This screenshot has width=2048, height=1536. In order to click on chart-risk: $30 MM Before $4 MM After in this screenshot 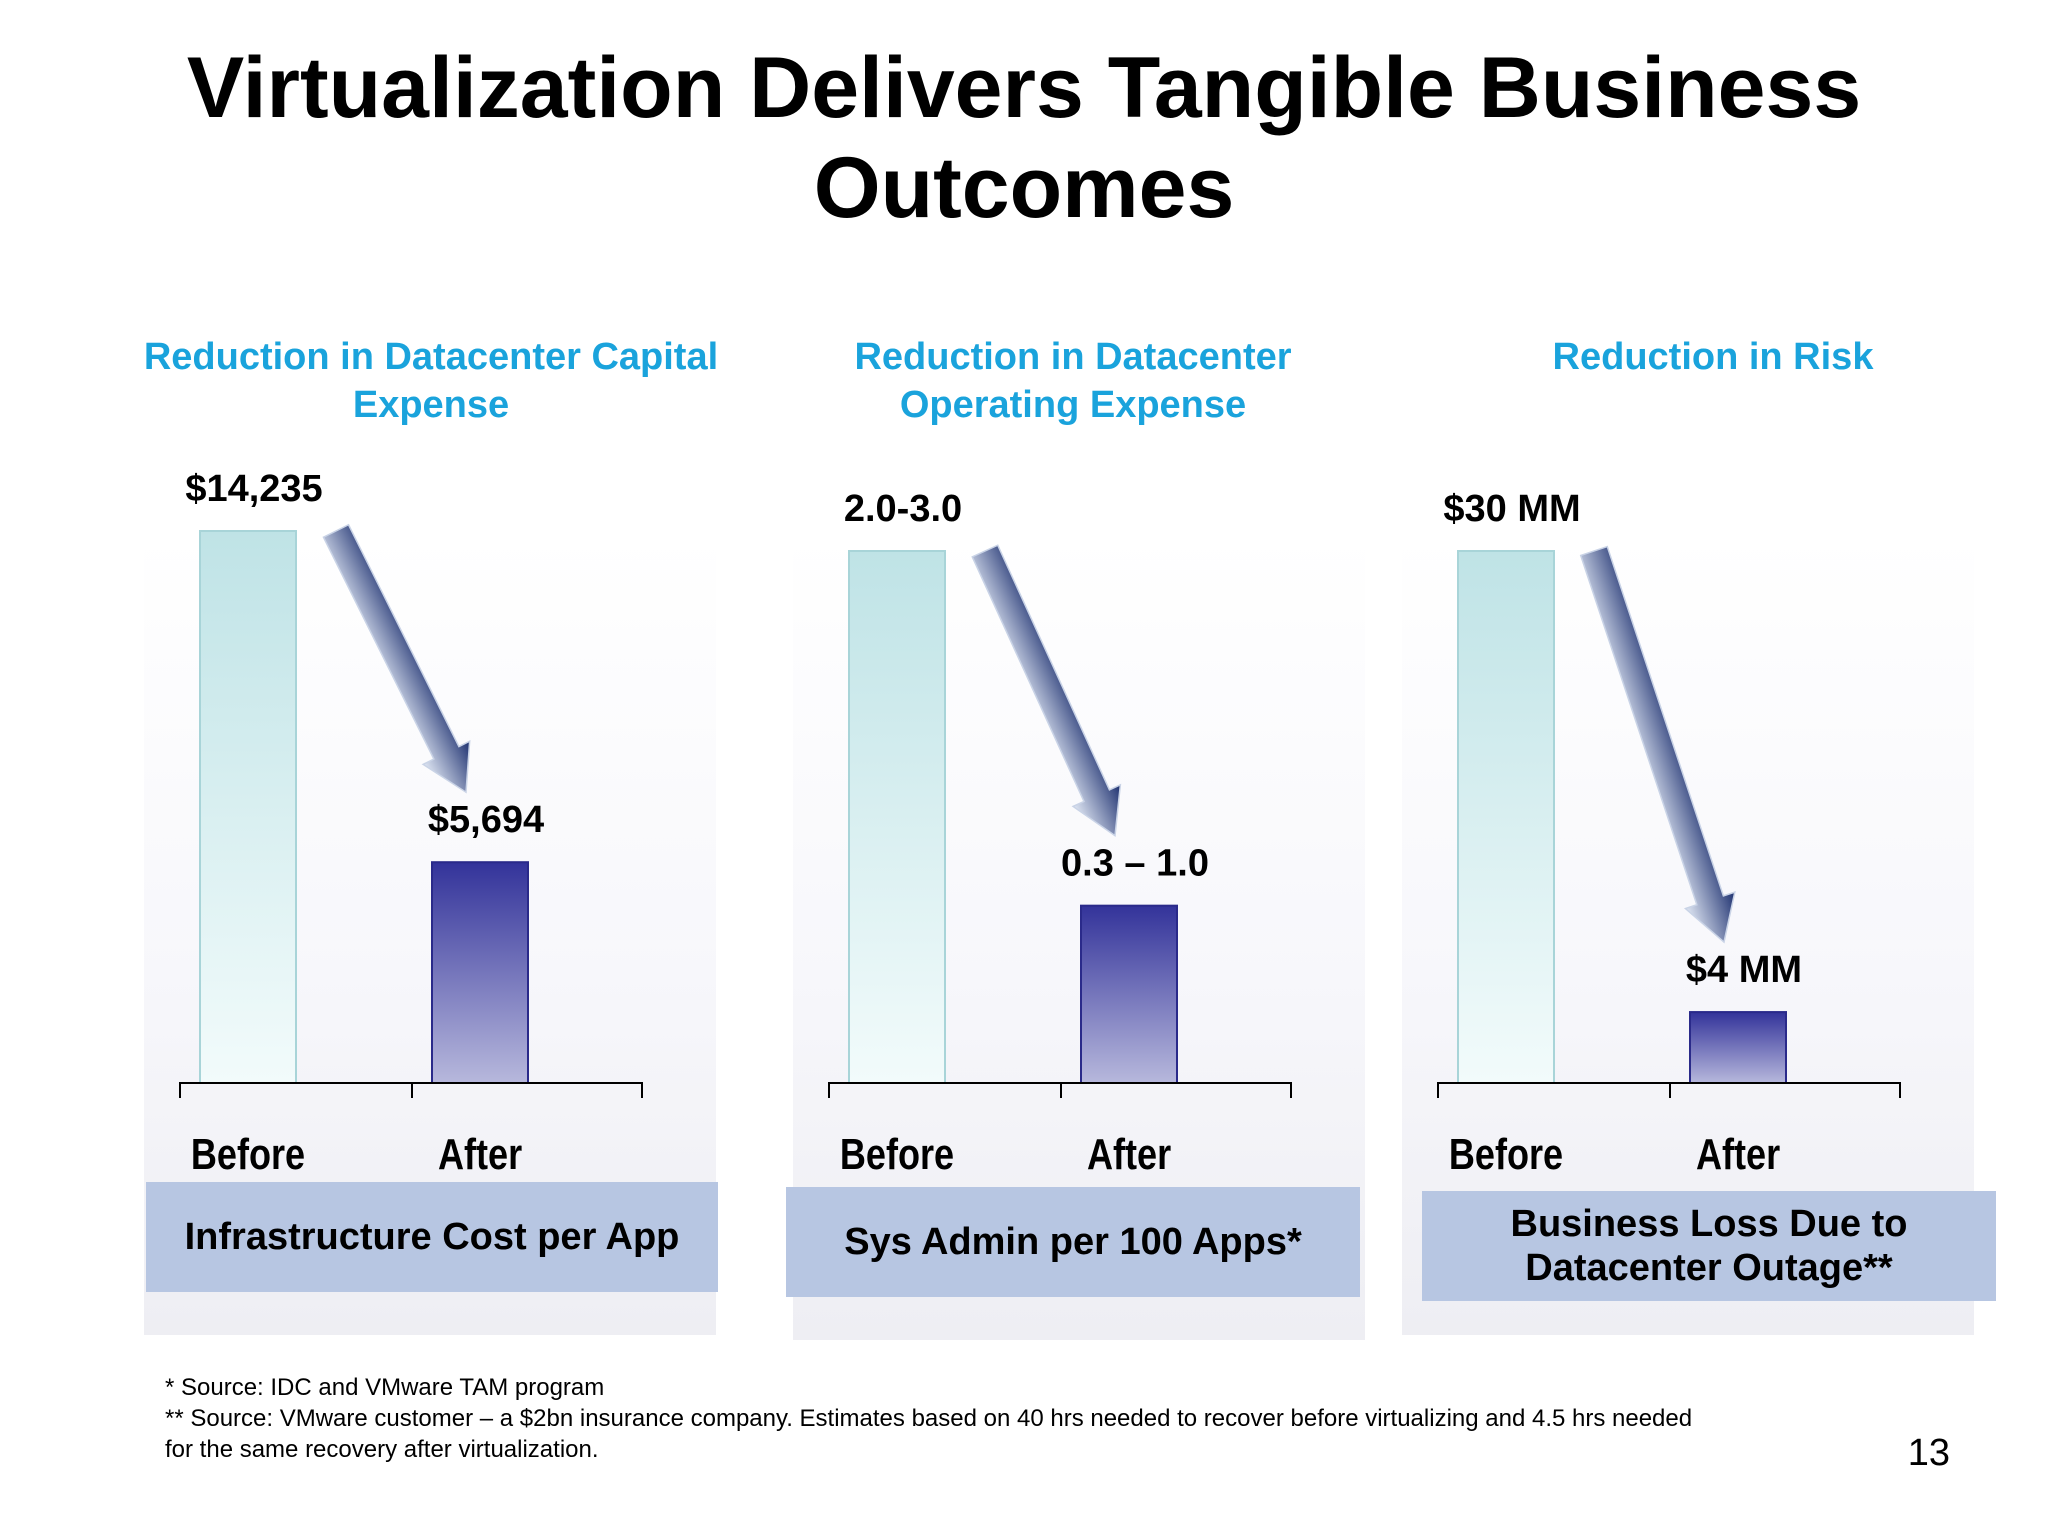, I will do `click(1669, 833)`.